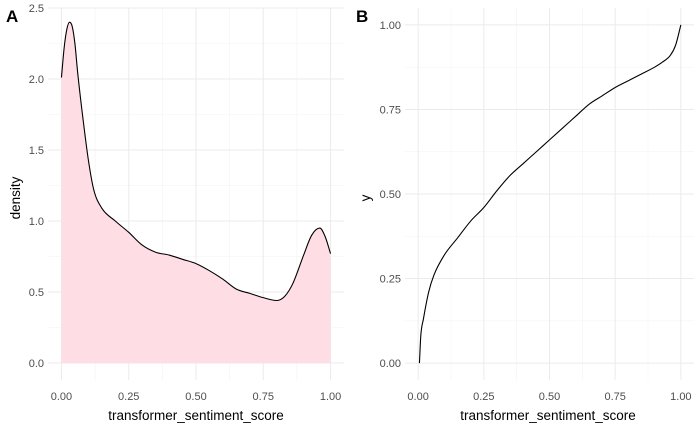 This screenshot has height=432, width=700. I want to click on y-tick-label: 1.5, so click(36, 151).